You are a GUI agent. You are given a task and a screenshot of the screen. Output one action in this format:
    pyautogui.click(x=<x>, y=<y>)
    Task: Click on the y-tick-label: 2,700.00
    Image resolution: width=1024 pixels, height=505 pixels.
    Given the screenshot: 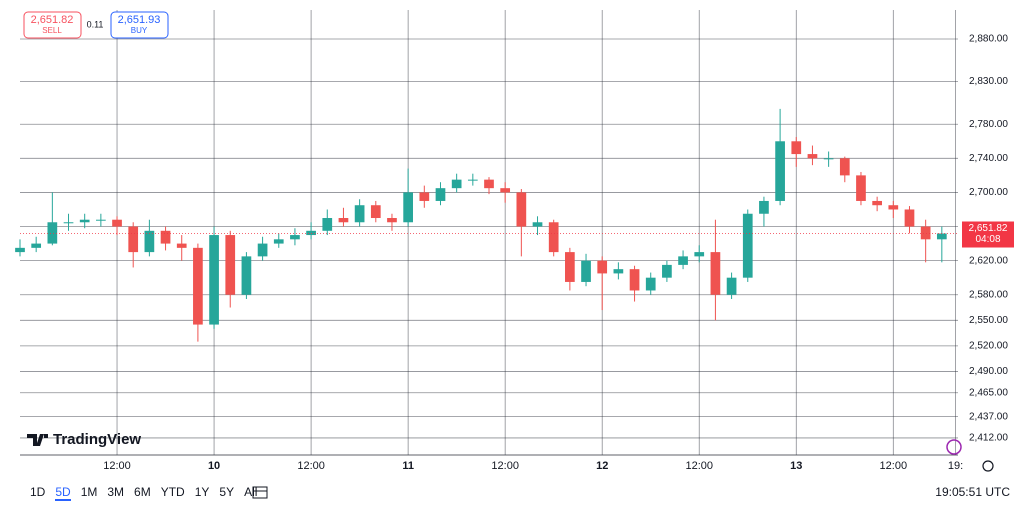 What is the action you would take?
    pyautogui.click(x=988, y=192)
    